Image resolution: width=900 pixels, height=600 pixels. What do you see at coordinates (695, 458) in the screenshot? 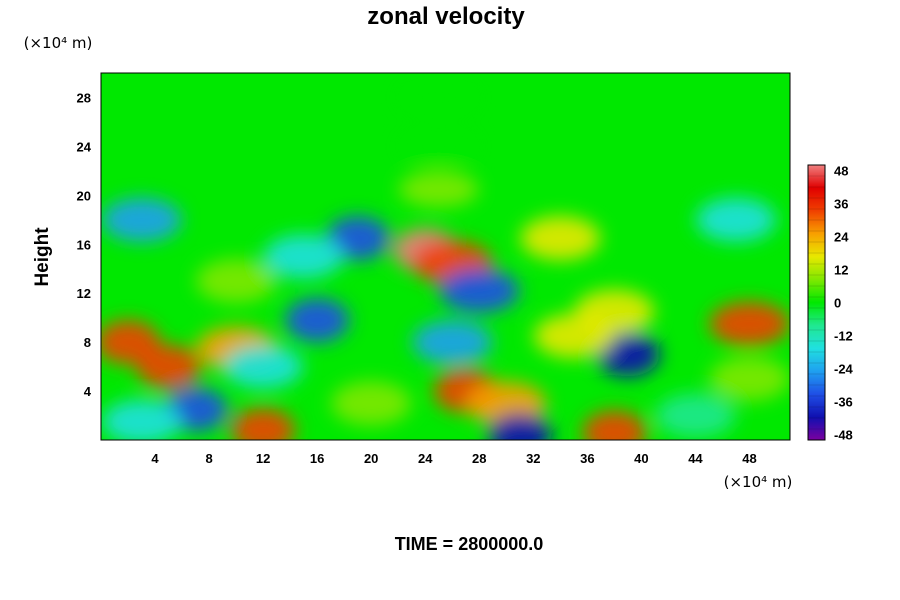
I see `x-tick-label: 44` at bounding box center [695, 458].